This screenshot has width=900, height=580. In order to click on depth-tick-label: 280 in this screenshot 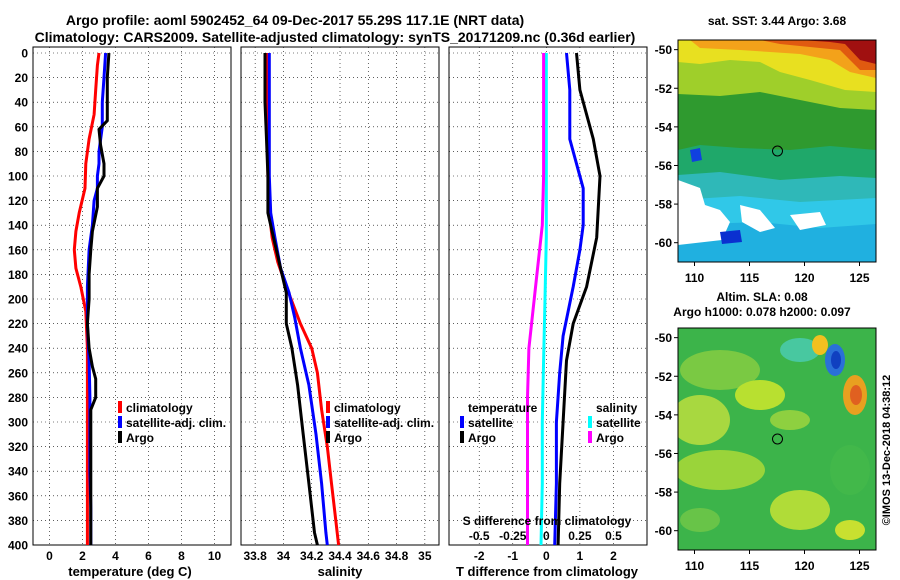, I will do `click(18, 398)`.